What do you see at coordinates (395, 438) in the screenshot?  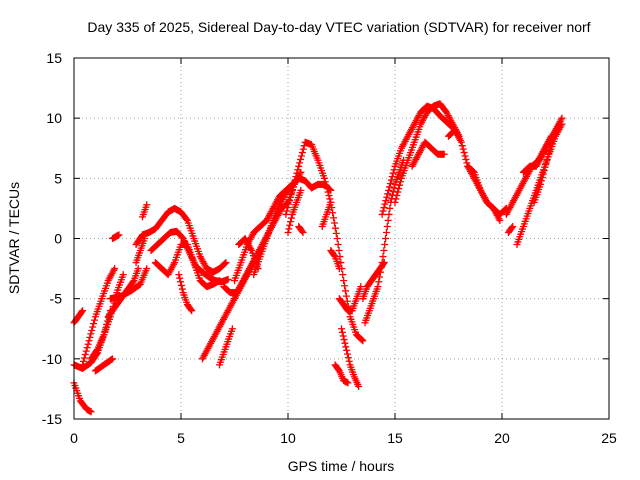 I see `x-tick-label: 15` at bounding box center [395, 438].